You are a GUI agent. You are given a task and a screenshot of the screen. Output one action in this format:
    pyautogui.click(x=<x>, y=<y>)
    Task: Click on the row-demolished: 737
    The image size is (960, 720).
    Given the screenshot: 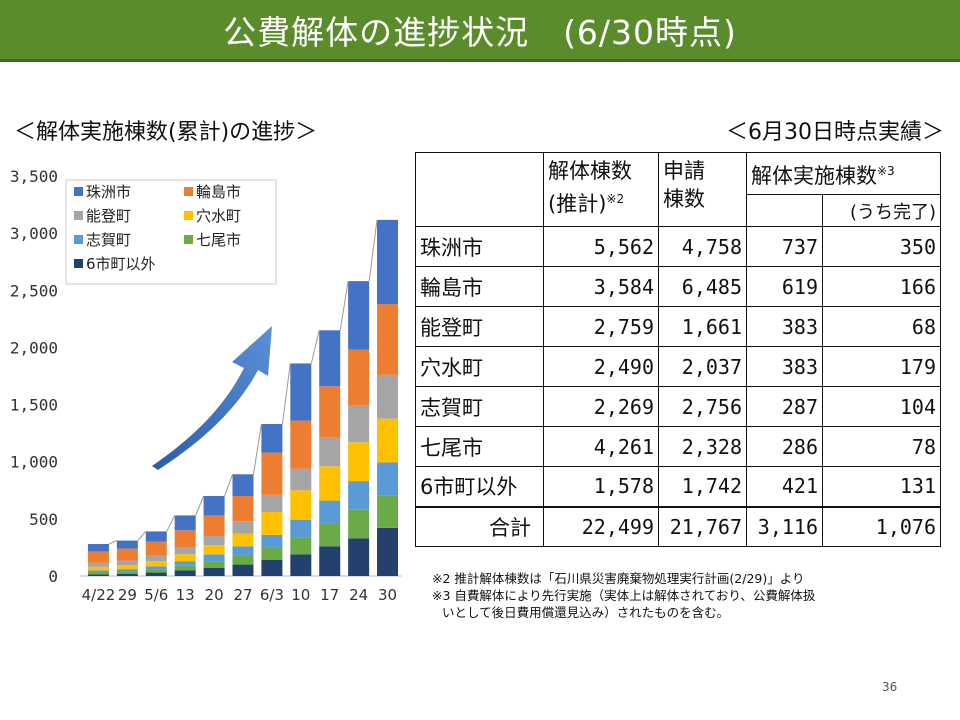 What is the action you would take?
    pyautogui.click(x=784, y=246)
    